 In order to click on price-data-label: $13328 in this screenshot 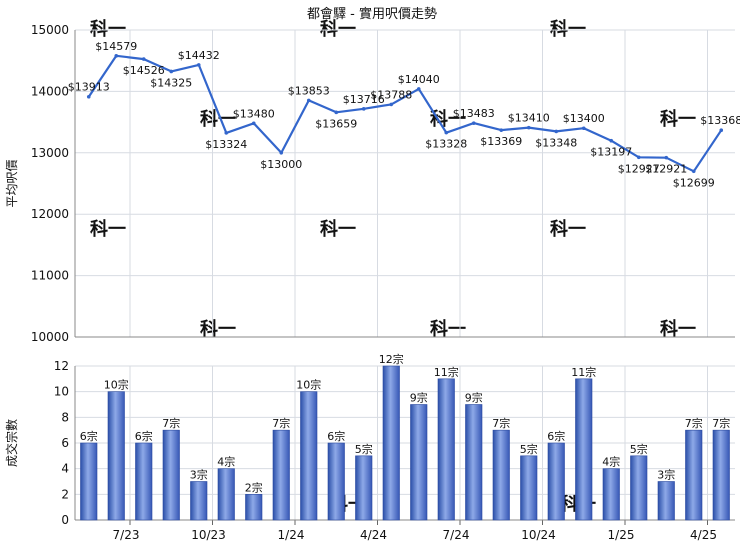, I will do `click(446, 144)`.